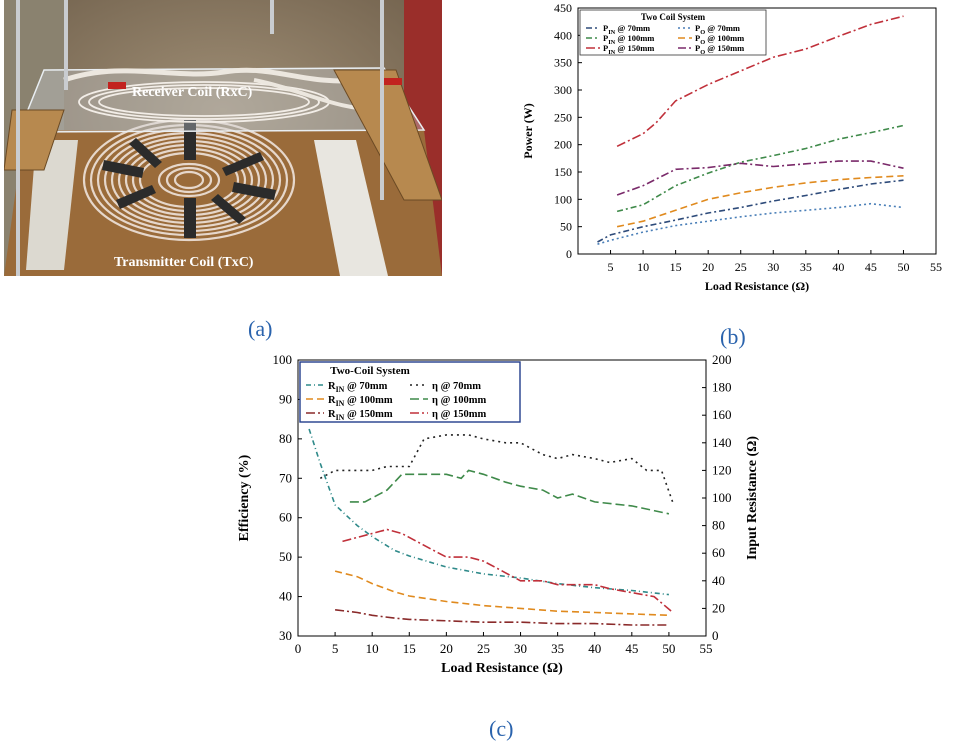 This screenshot has width=960, height=744. I want to click on y-tick-label: 450, so click(563, 8).